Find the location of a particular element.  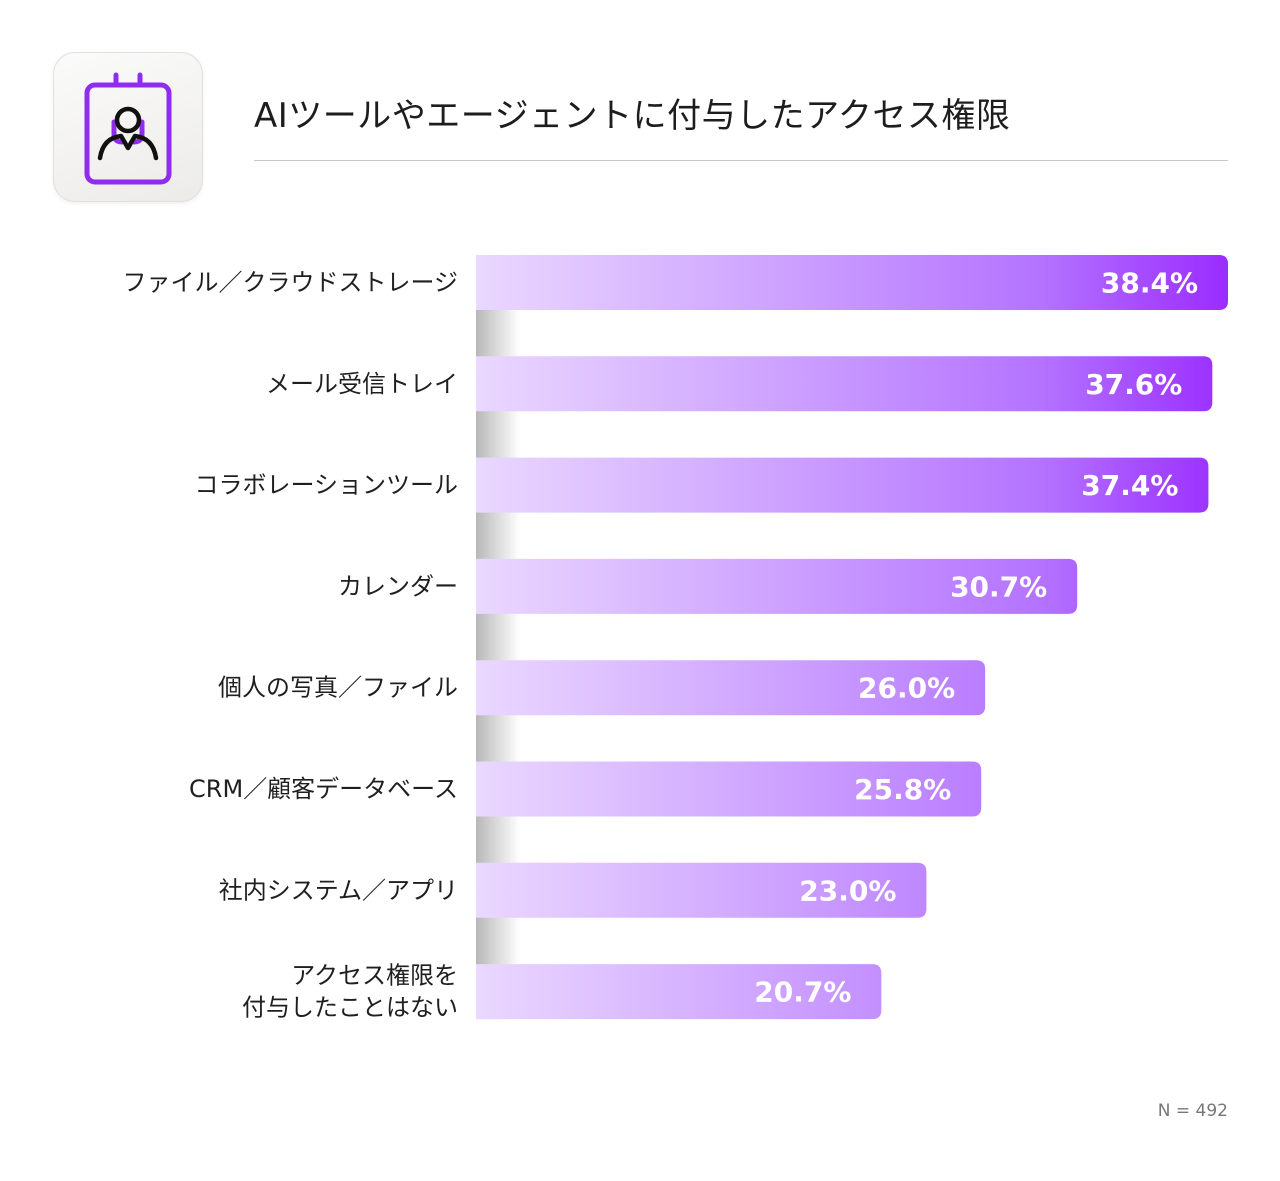

bar-row-2: 37.6% メール受信トレイ is located at coordinates (739, 384).